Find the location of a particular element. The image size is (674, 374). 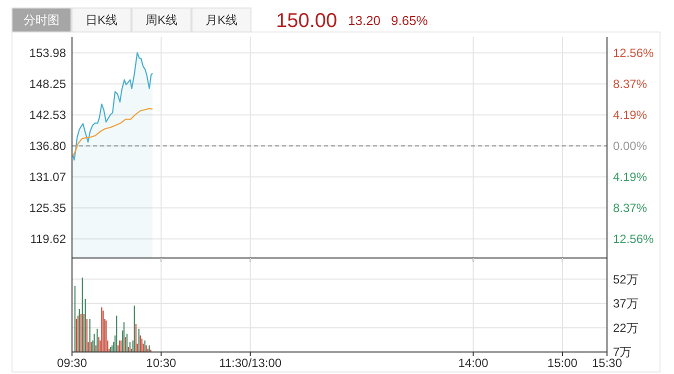

y-tick-label: 131.07 is located at coordinates (47, 177).